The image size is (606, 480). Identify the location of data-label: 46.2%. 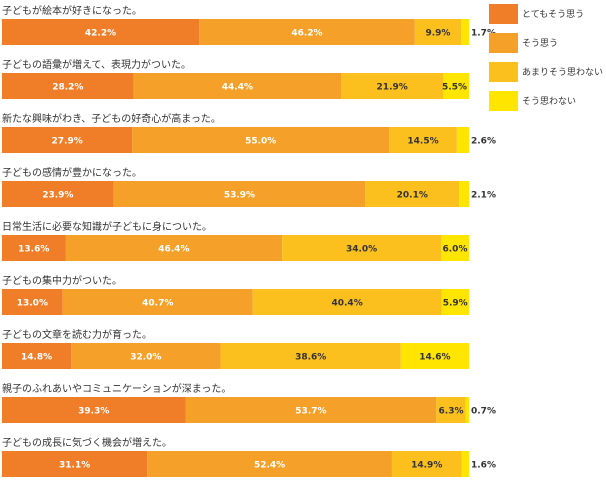
(306, 34).